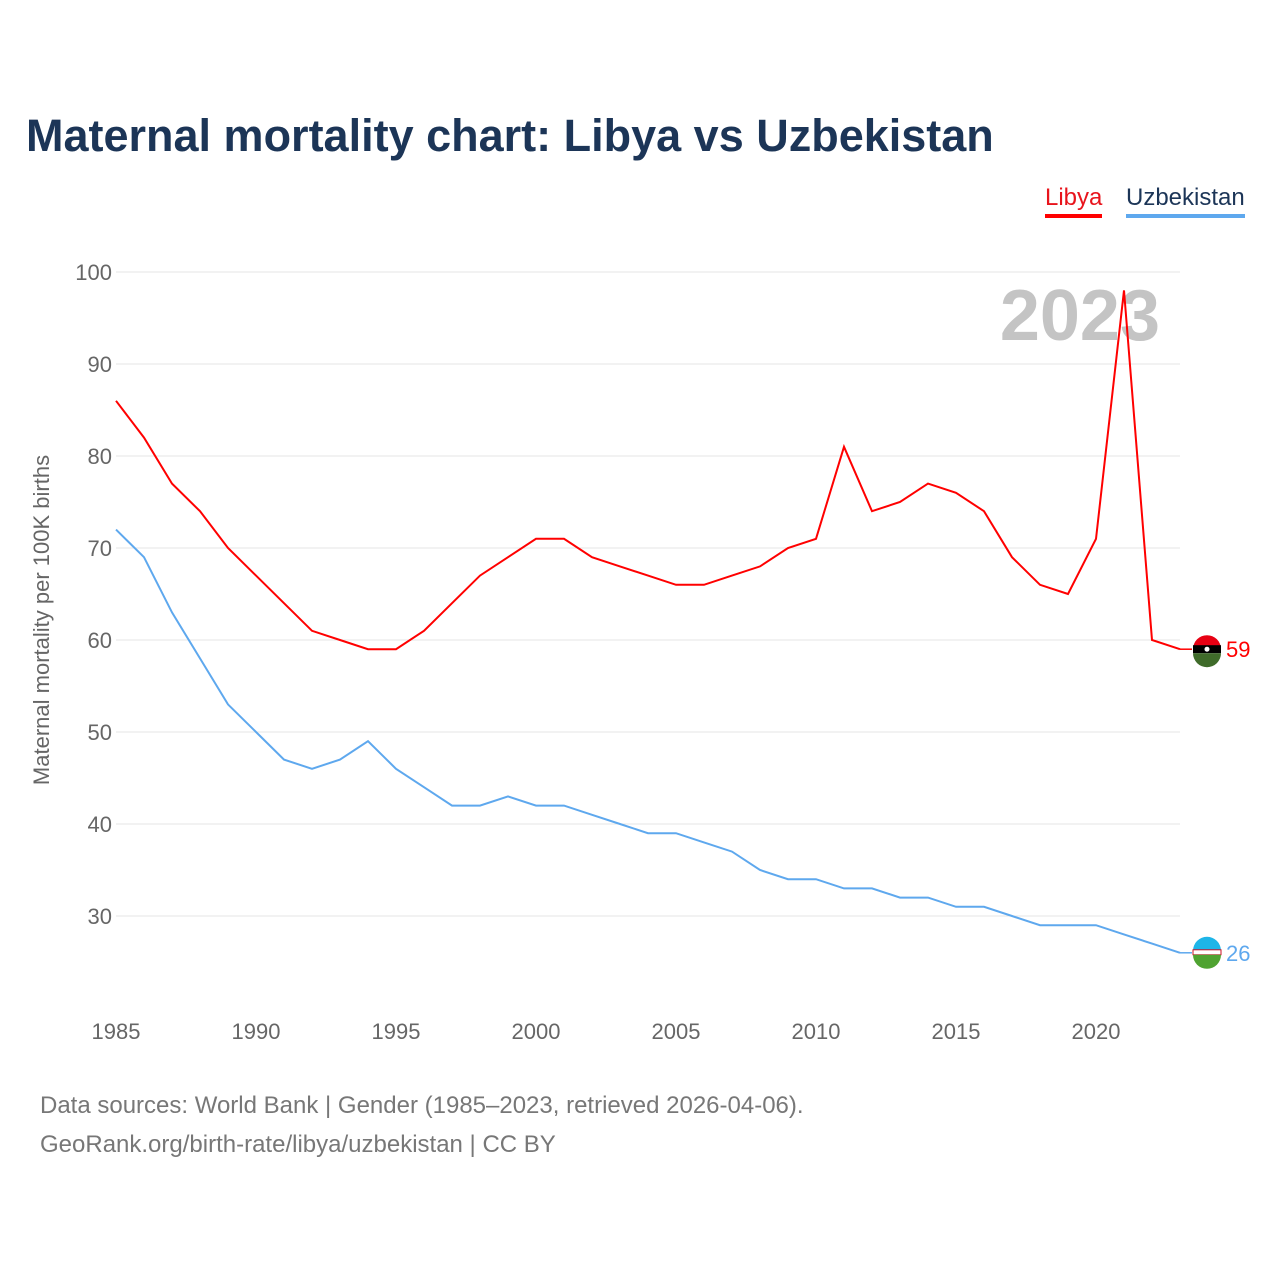  What do you see at coordinates (100, 548) in the screenshot?
I see `y-tick-label: 70` at bounding box center [100, 548].